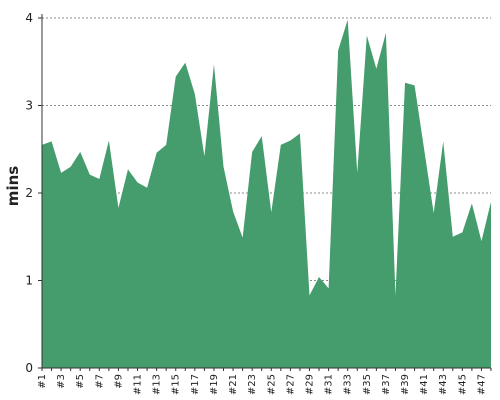 The height and width of the screenshot is (400, 500). Describe the element at coordinates (13, 186) in the screenshot. I see `y-axis-label: mins` at that location.